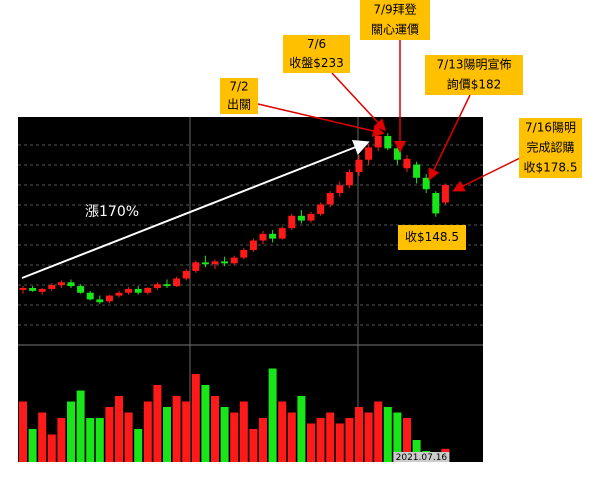 The width and height of the screenshot is (600, 497). Describe the element at coordinates (474, 84) in the screenshot. I see `annotation-text: 詢價$182` at that location.